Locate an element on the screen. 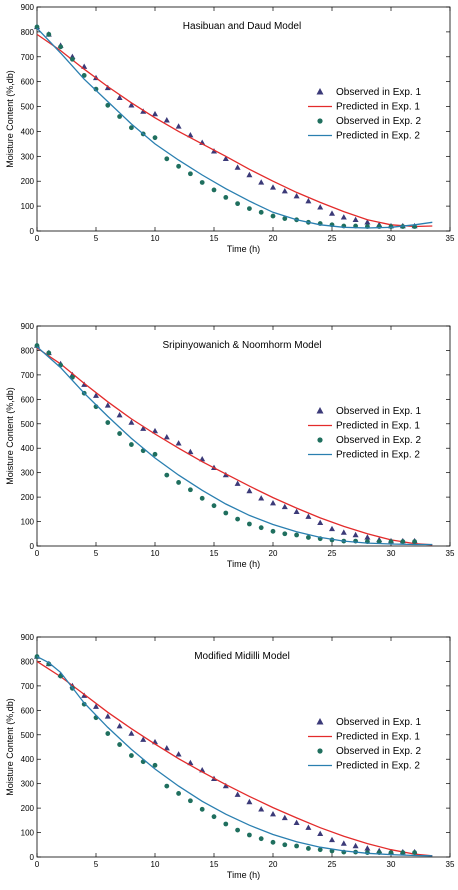  legend-label: Observed in Exp. 2 is located at coordinates (378, 440).